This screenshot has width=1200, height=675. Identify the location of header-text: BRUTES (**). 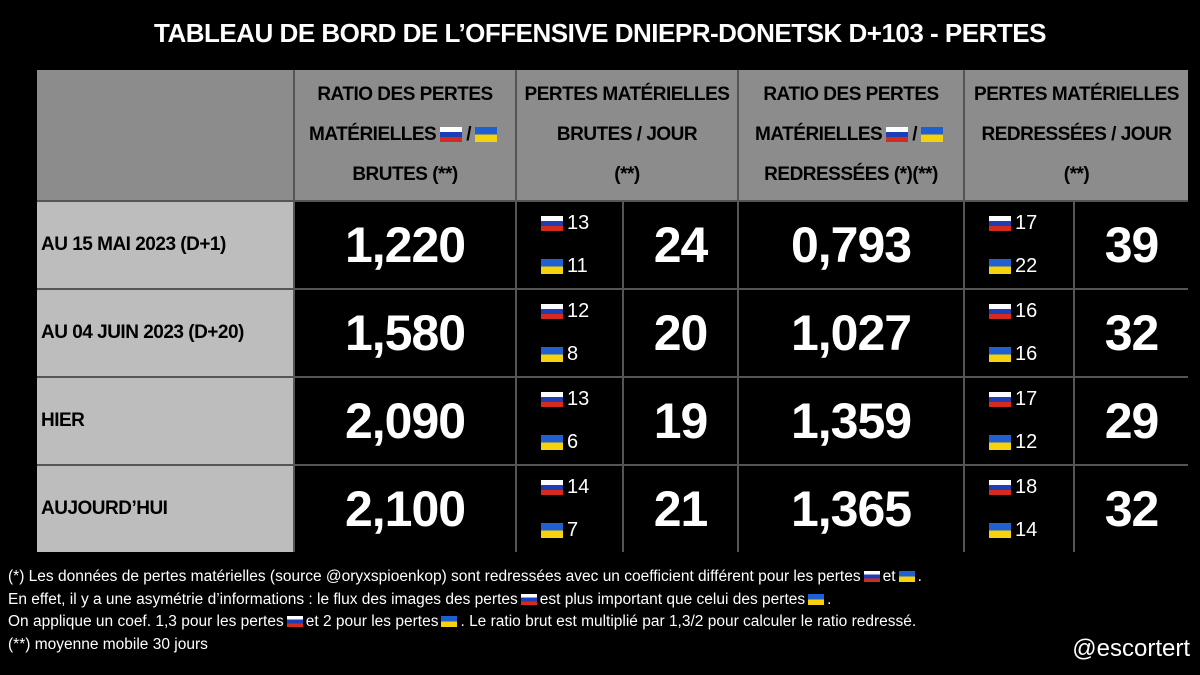
(405, 174).